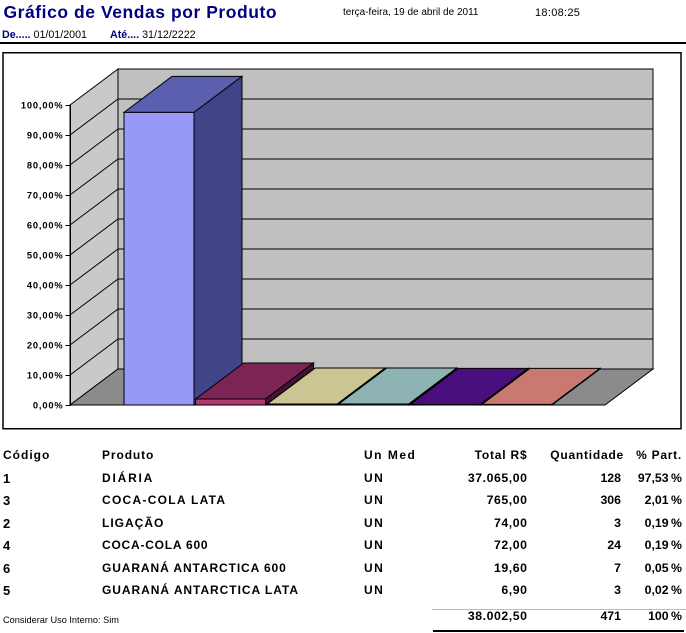 The height and width of the screenshot is (633, 686). Describe the element at coordinates (45, 226) in the screenshot. I see `svg-text: 60,00%` at that location.